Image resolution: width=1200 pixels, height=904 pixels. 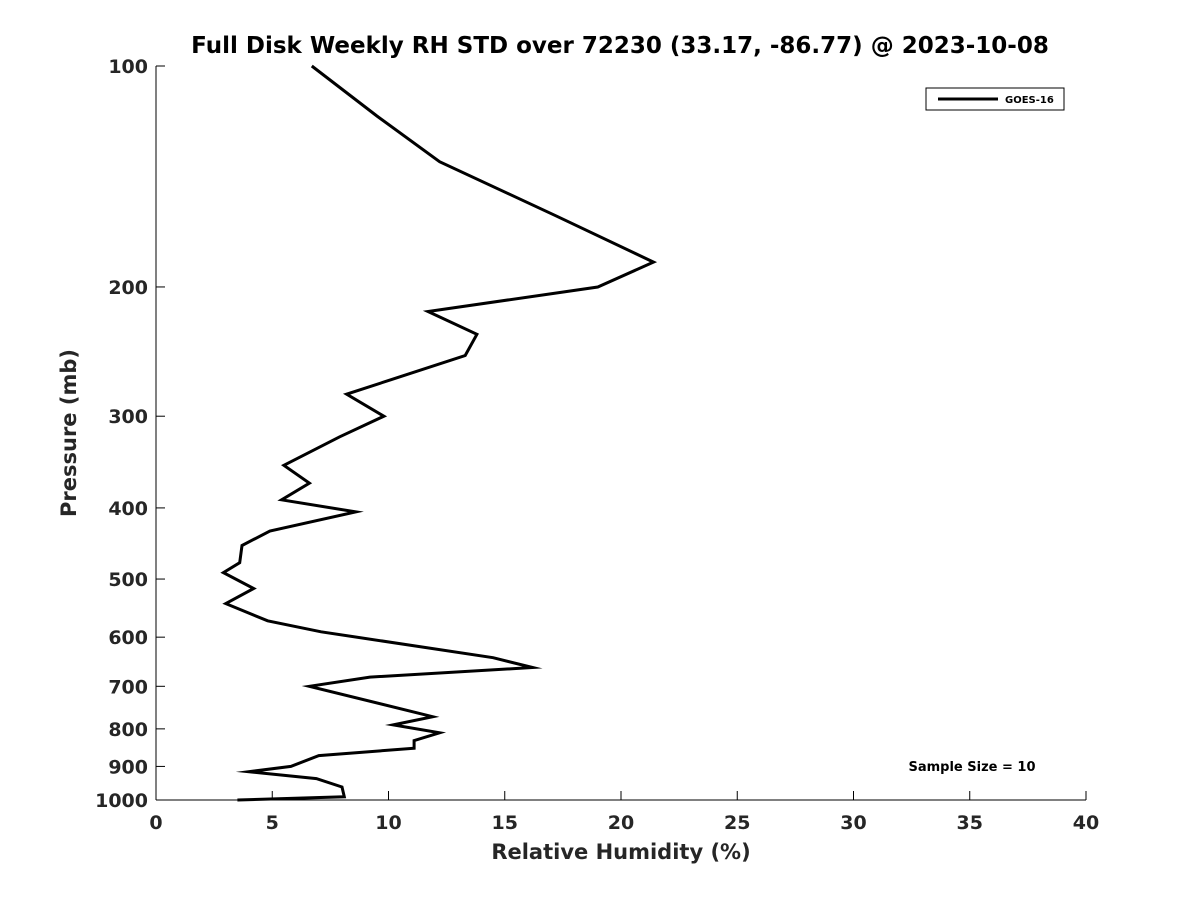 I want to click on legend: GOES-16, so click(x=995, y=99).